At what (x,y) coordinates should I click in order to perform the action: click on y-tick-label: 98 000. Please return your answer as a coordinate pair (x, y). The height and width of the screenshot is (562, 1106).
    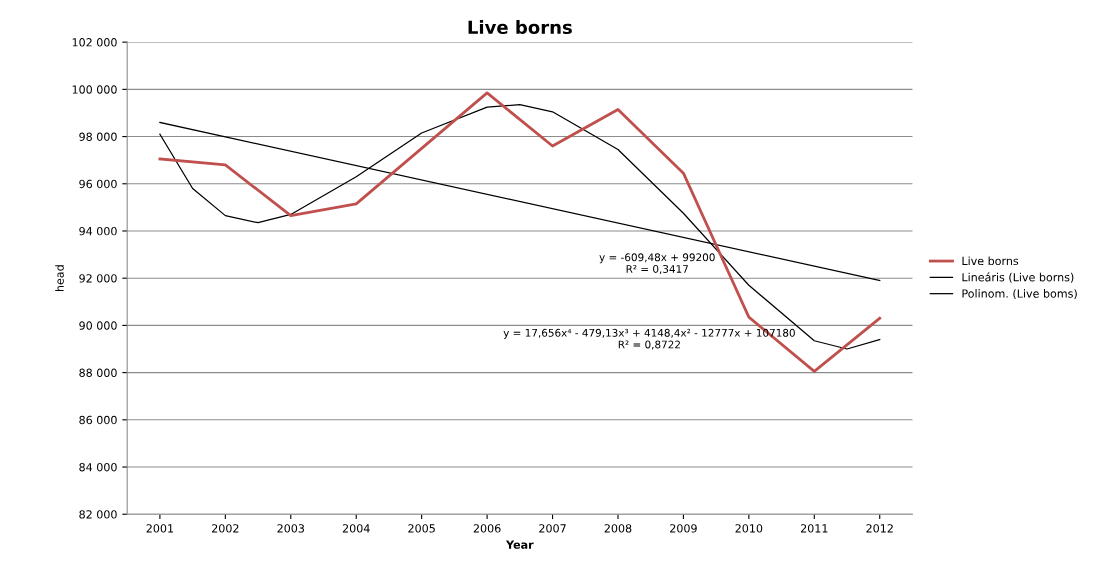
    Looking at the image, I should click on (98, 136).